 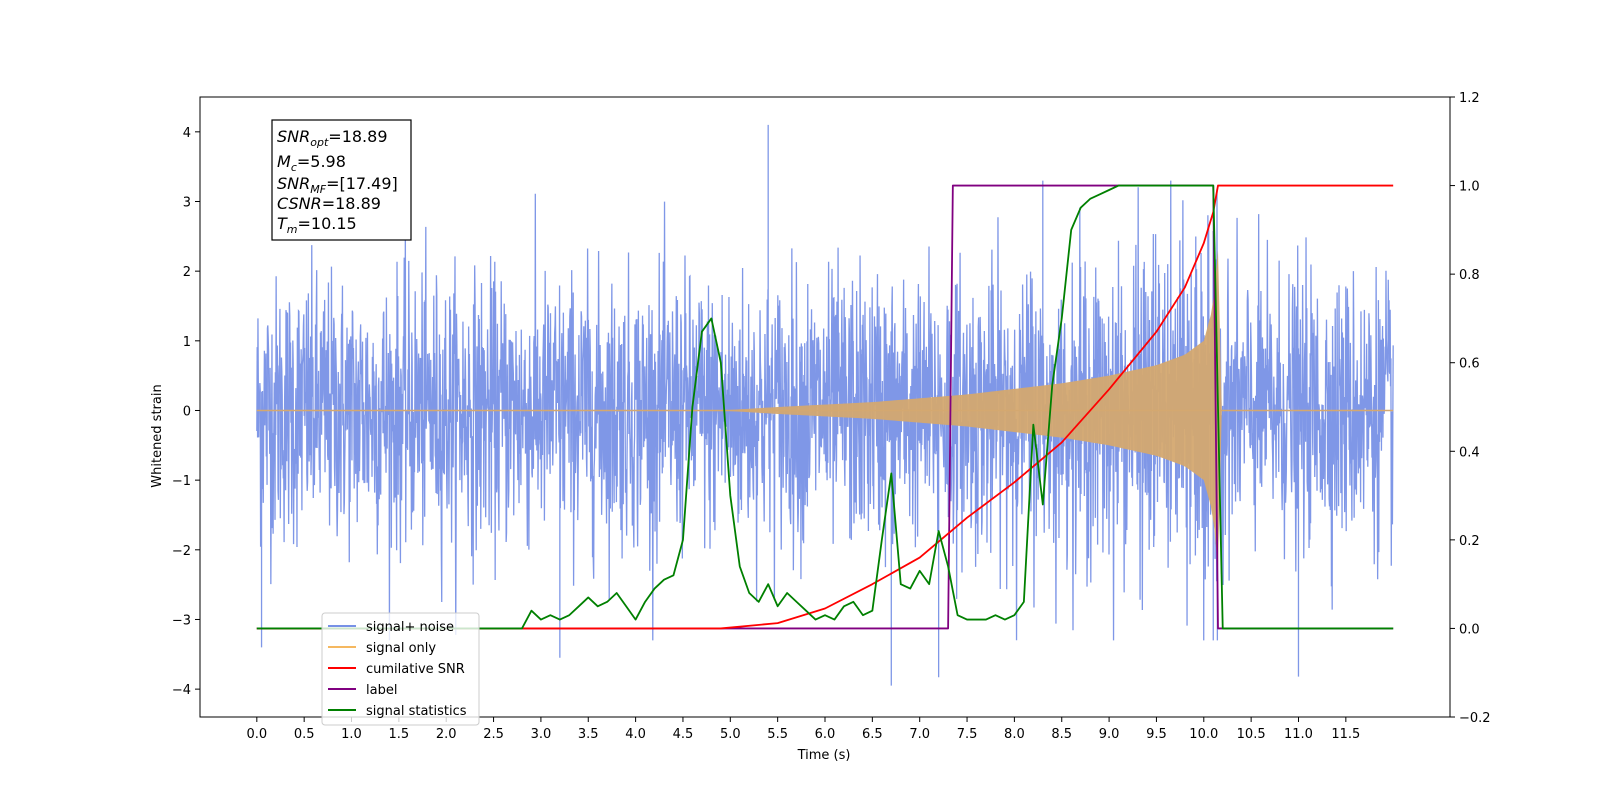 What do you see at coordinates (181, 481) in the screenshot?
I see `y-tick-label: −1` at bounding box center [181, 481].